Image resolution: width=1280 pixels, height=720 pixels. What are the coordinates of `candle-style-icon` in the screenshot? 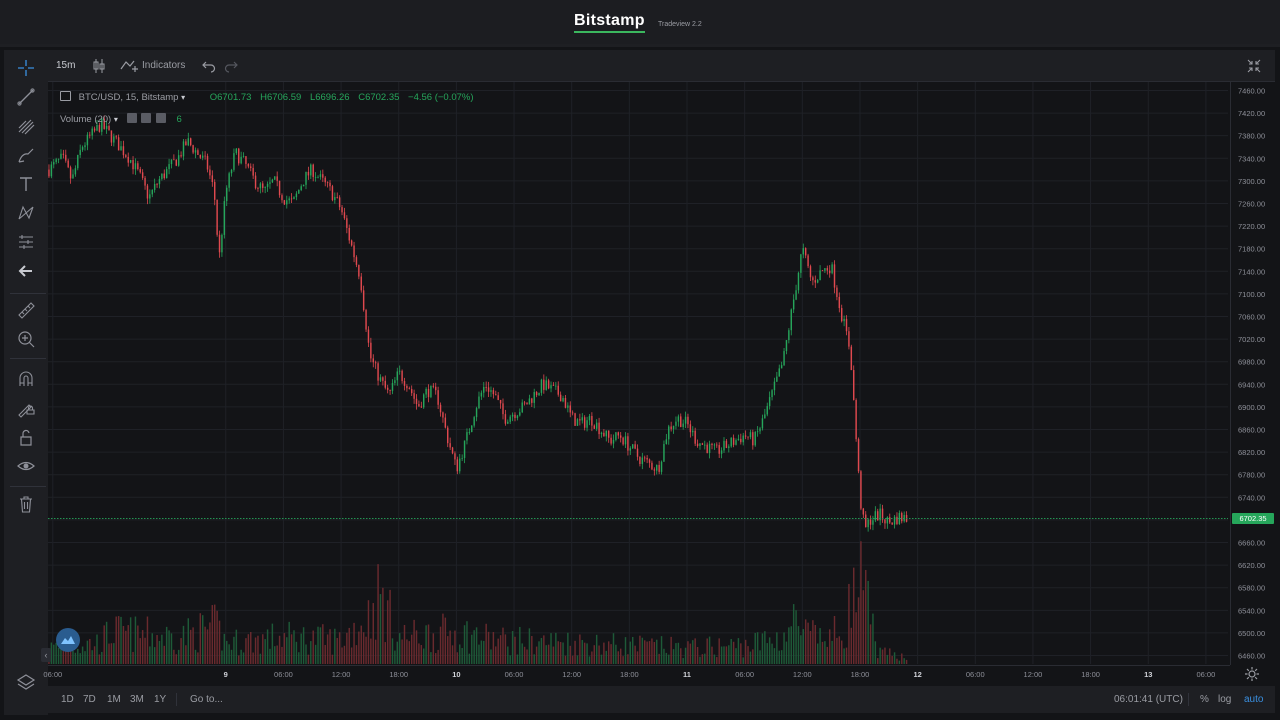 It's located at (99, 68).